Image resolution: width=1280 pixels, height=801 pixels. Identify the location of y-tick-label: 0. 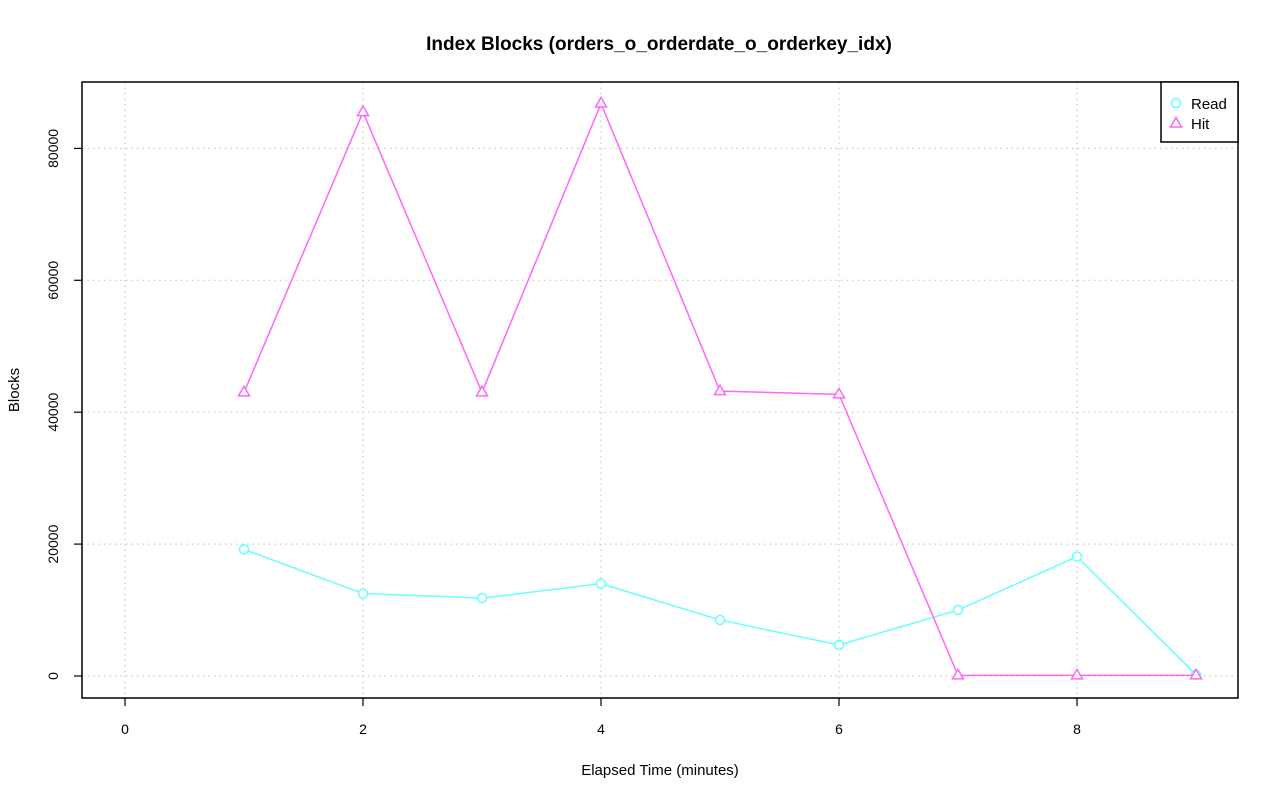
(53, 676).